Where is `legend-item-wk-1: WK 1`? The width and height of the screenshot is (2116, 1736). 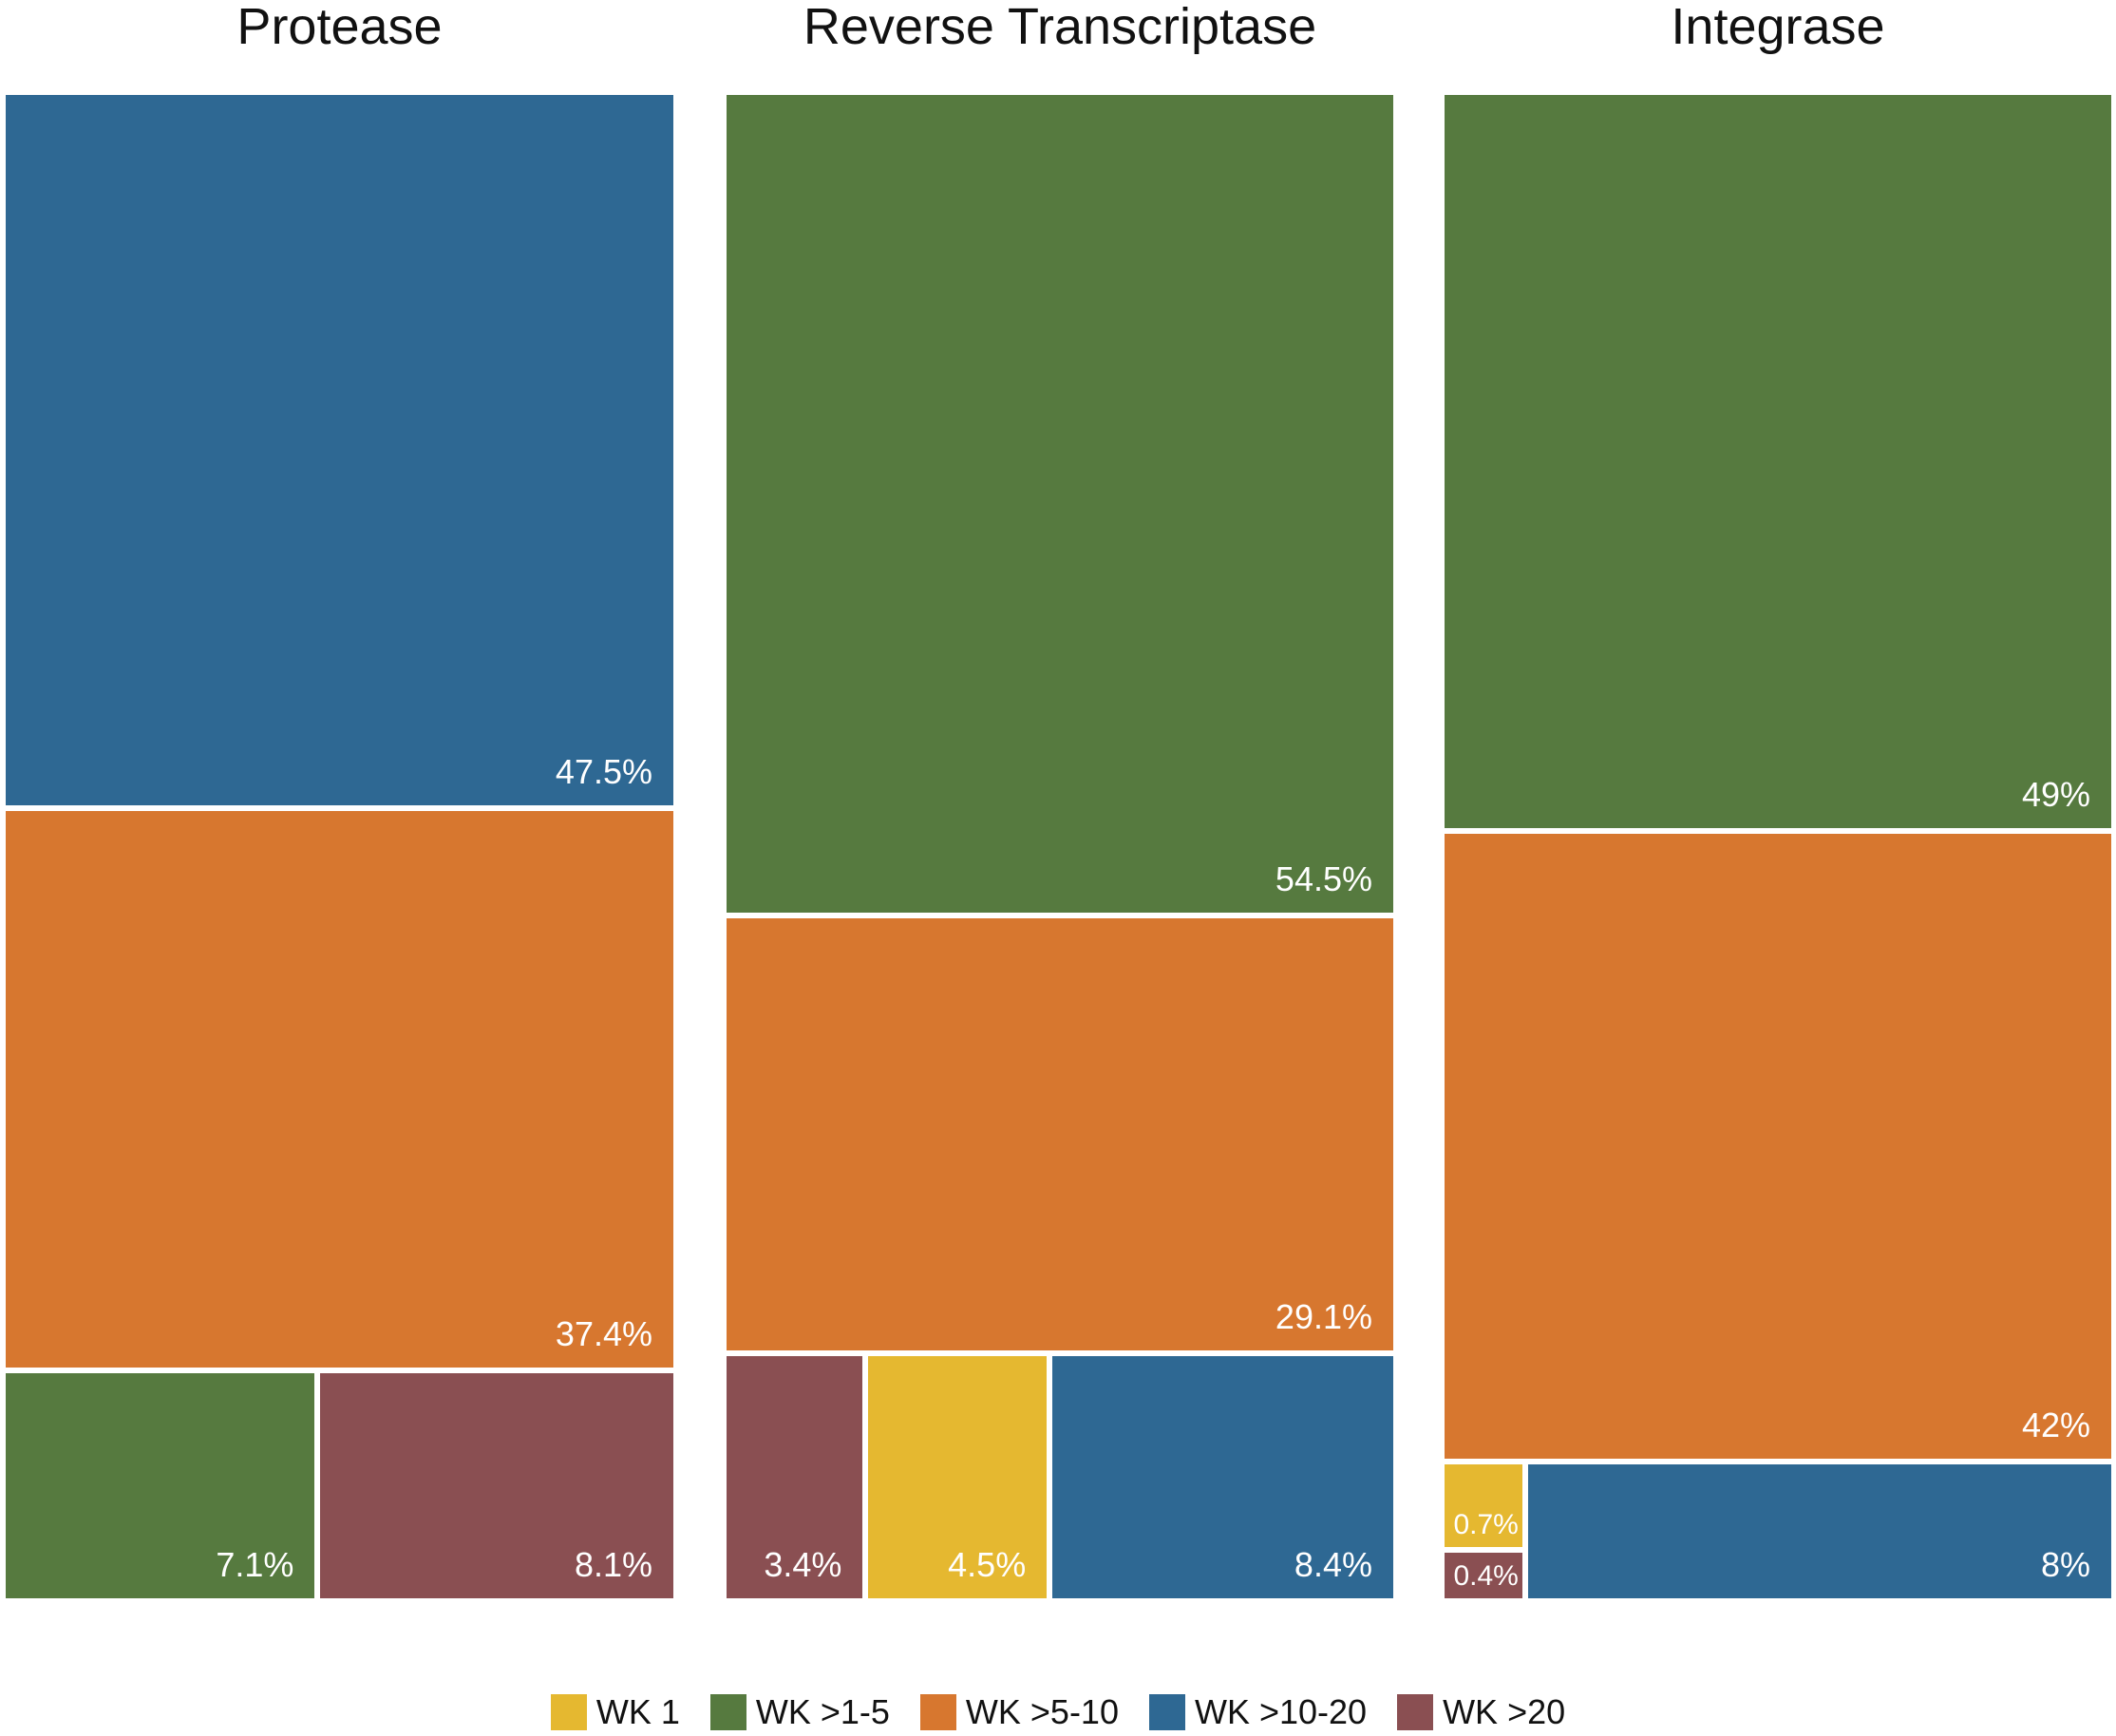
legend-item-wk-1: WK 1 is located at coordinates (615, 1712).